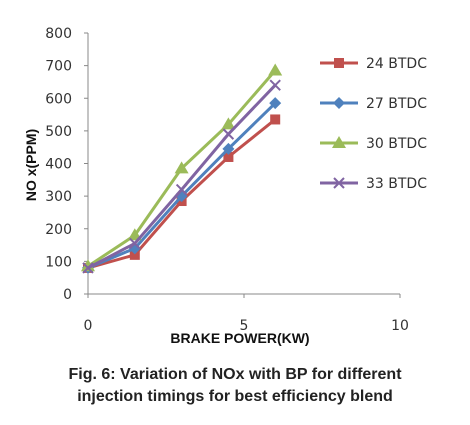 The image size is (470, 425). I want to click on legend: 24 BTDC 27 BTDC 30 BTDC 33 BTDC, so click(373, 124).